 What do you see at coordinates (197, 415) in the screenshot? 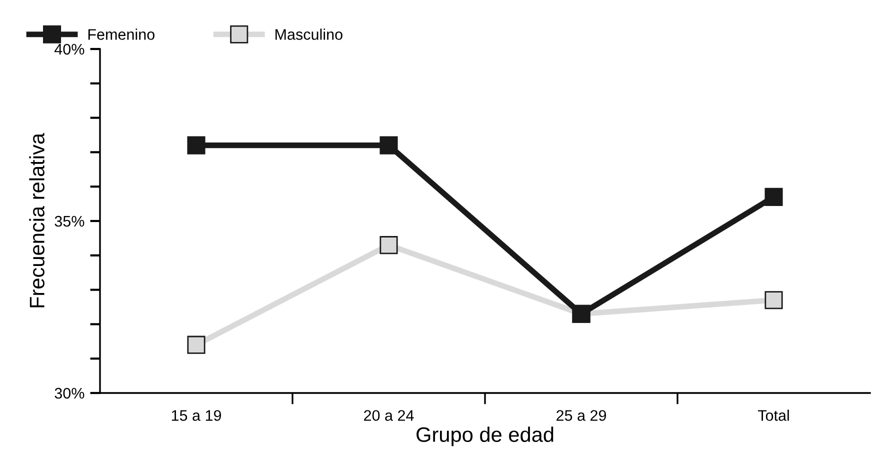
I see `x-tick-label: 15 a 19` at bounding box center [197, 415].